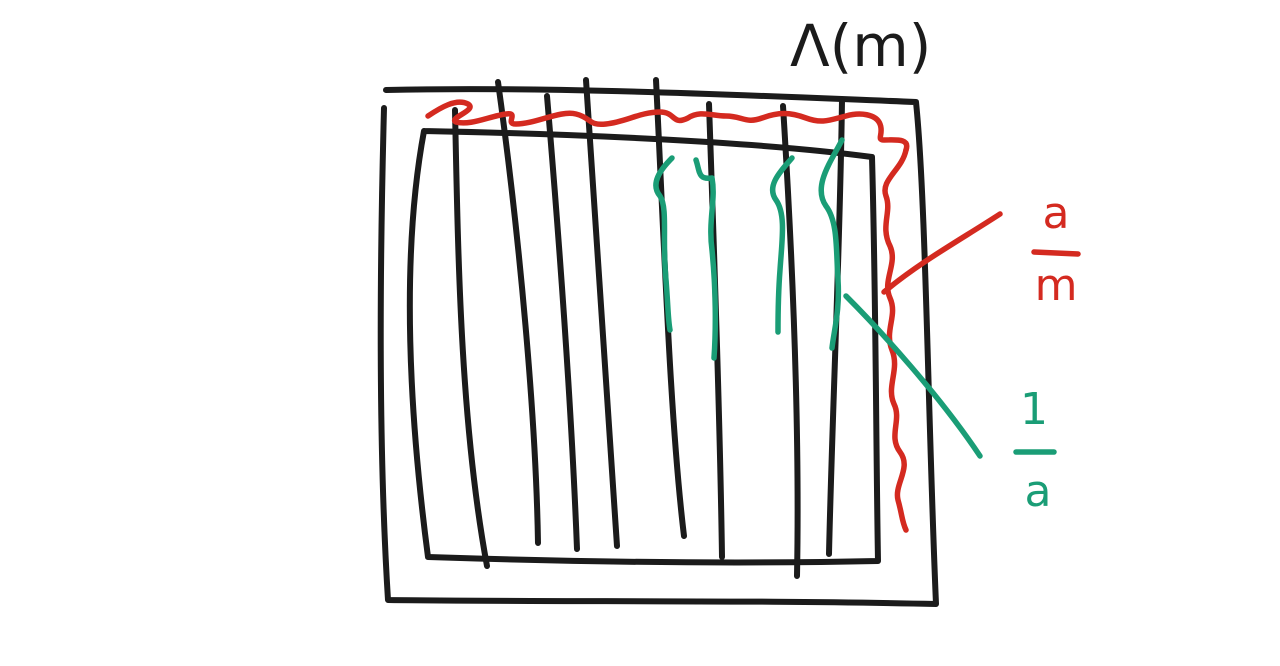 The width and height of the screenshot is (1280, 666). Describe the element at coordinates (1034, 409) in the screenshot. I see `green-fraction-numerator: 1` at that location.